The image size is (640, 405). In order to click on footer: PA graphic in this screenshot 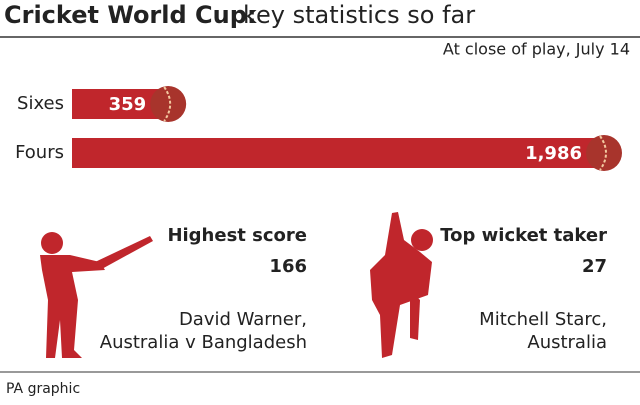, I will do `click(43, 389)`.